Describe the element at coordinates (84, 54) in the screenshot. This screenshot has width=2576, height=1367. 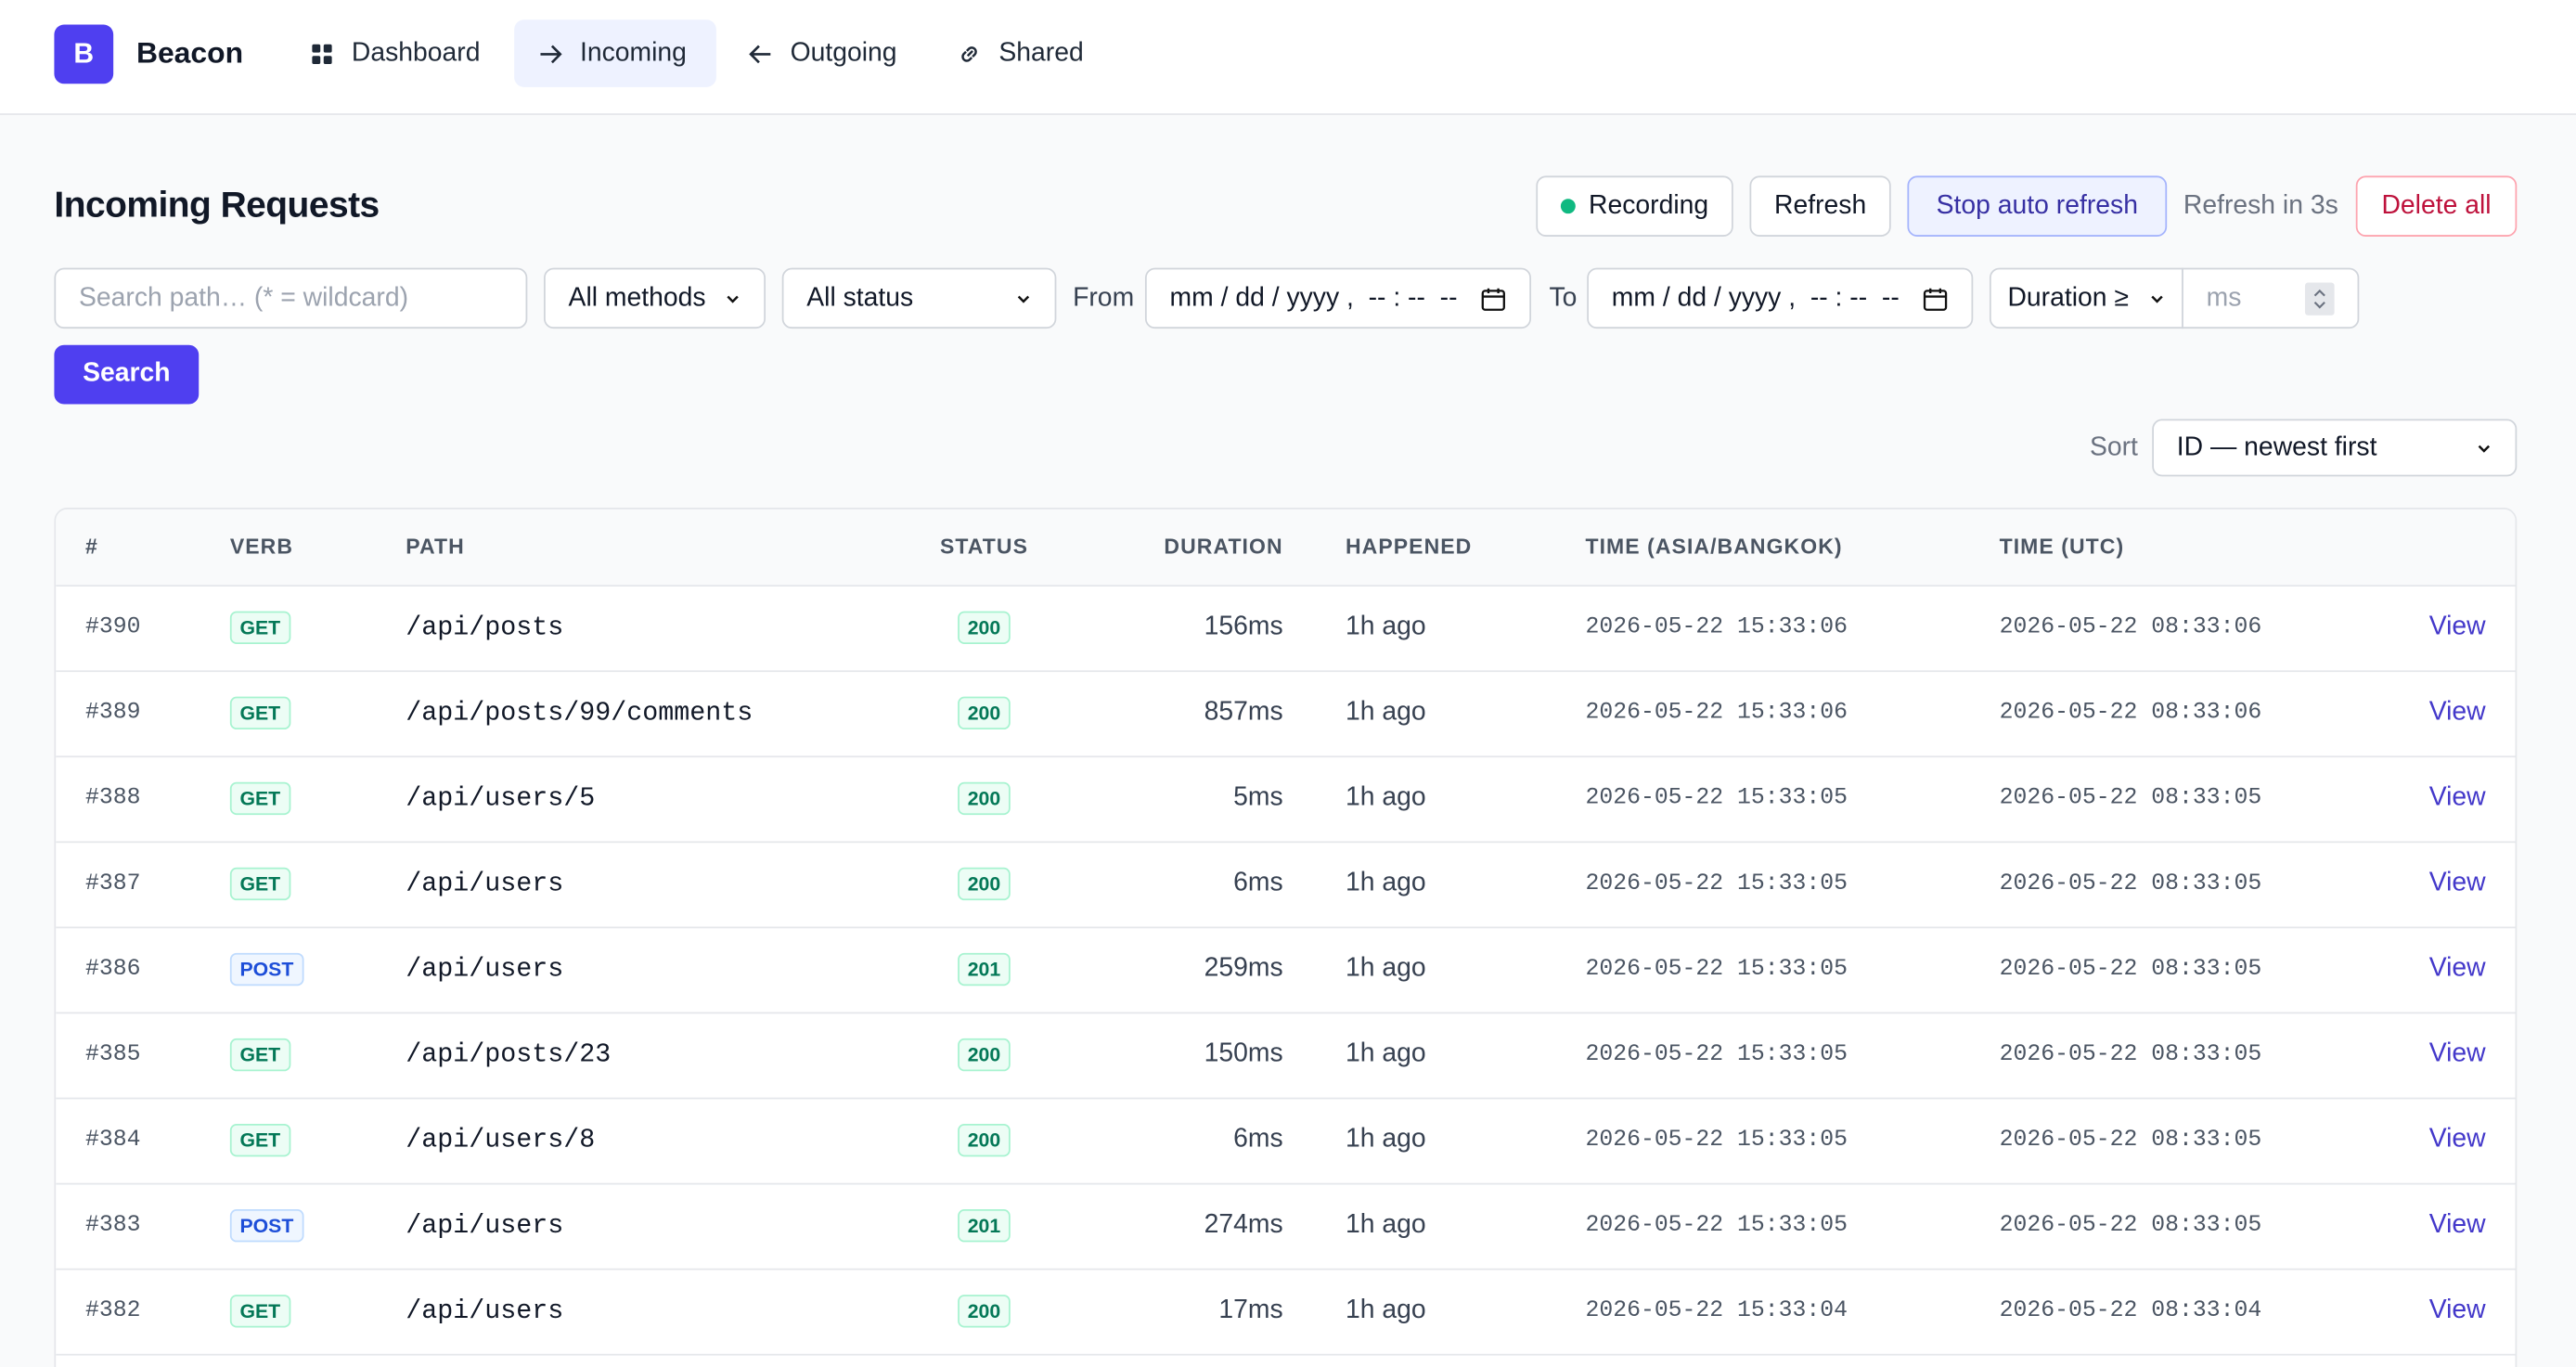
I see `logo: B` at that location.